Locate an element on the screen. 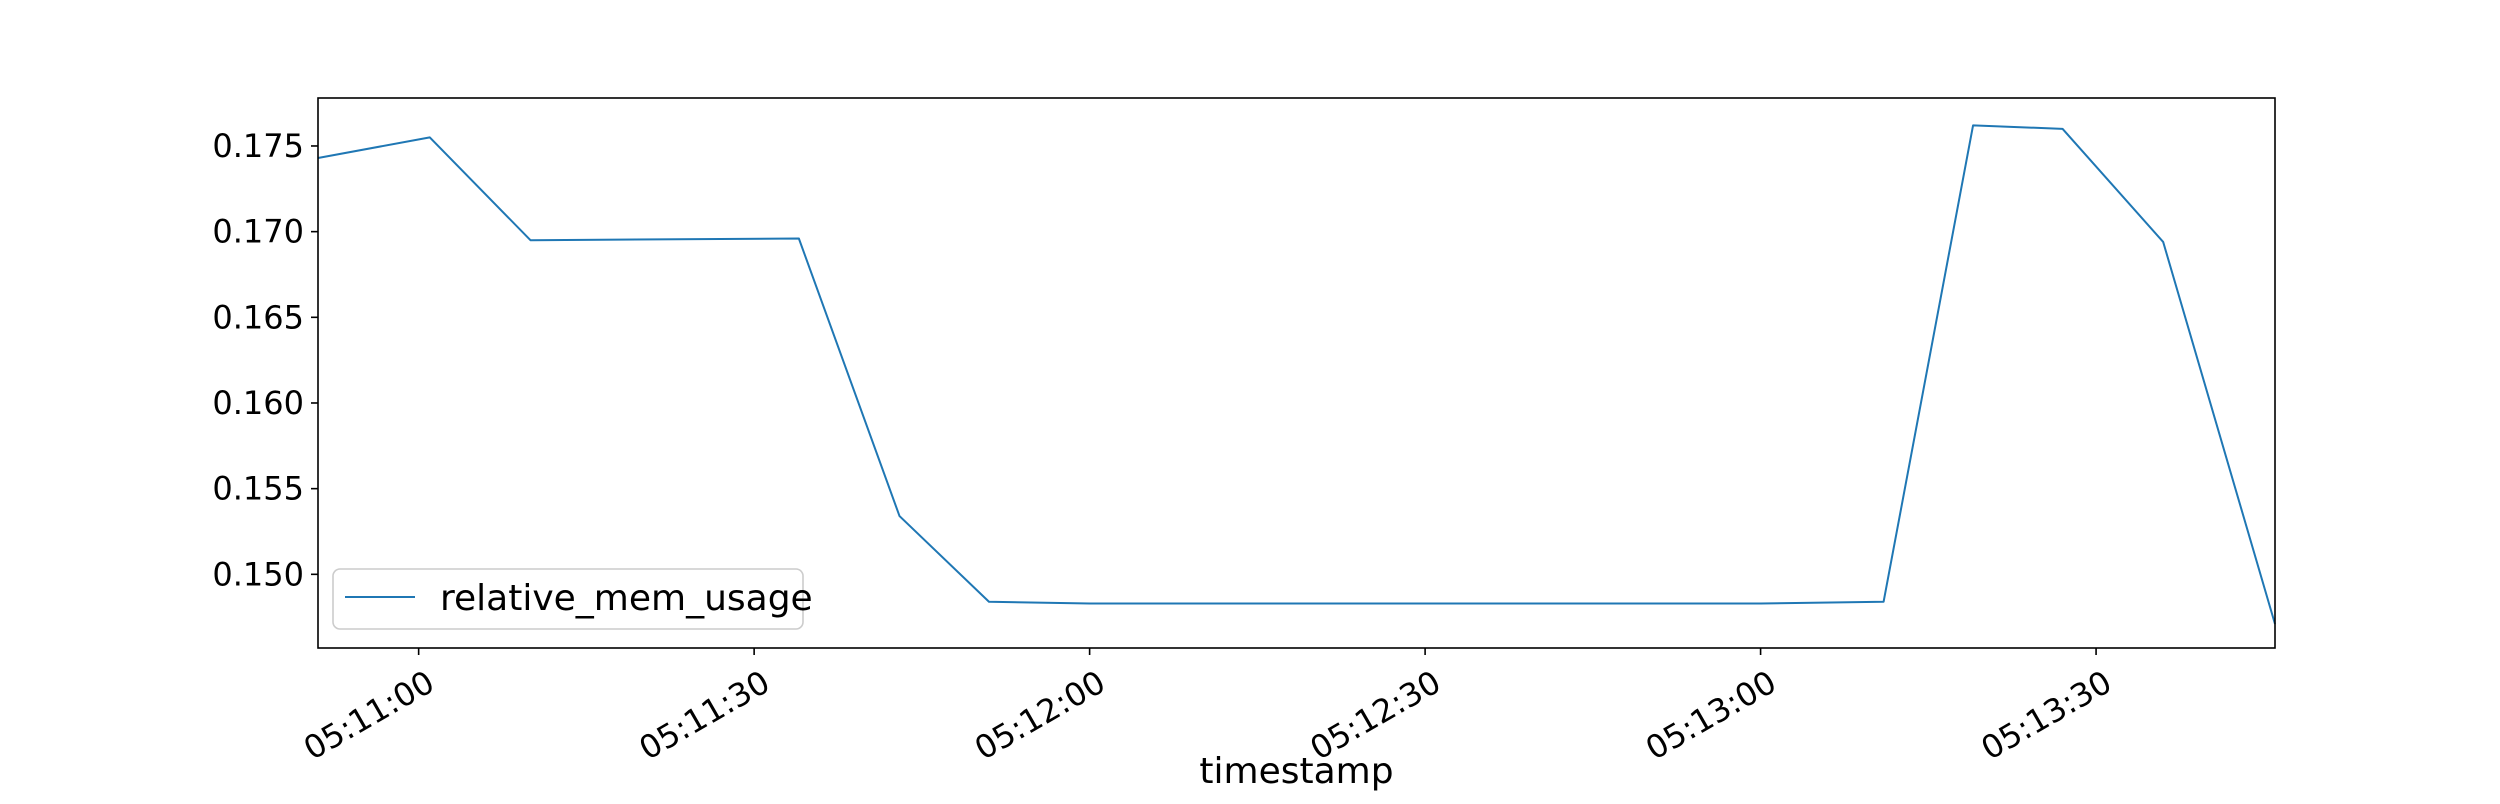 The width and height of the screenshot is (2500, 804). x-tick-label: 05:13:30 is located at coordinates (2046, 715).